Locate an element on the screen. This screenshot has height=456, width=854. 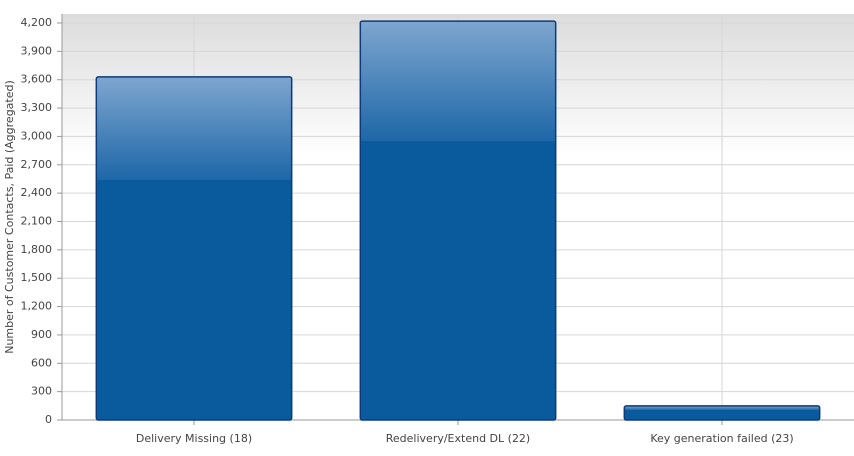
y-tick-label: 3,300 is located at coordinates (37, 107).